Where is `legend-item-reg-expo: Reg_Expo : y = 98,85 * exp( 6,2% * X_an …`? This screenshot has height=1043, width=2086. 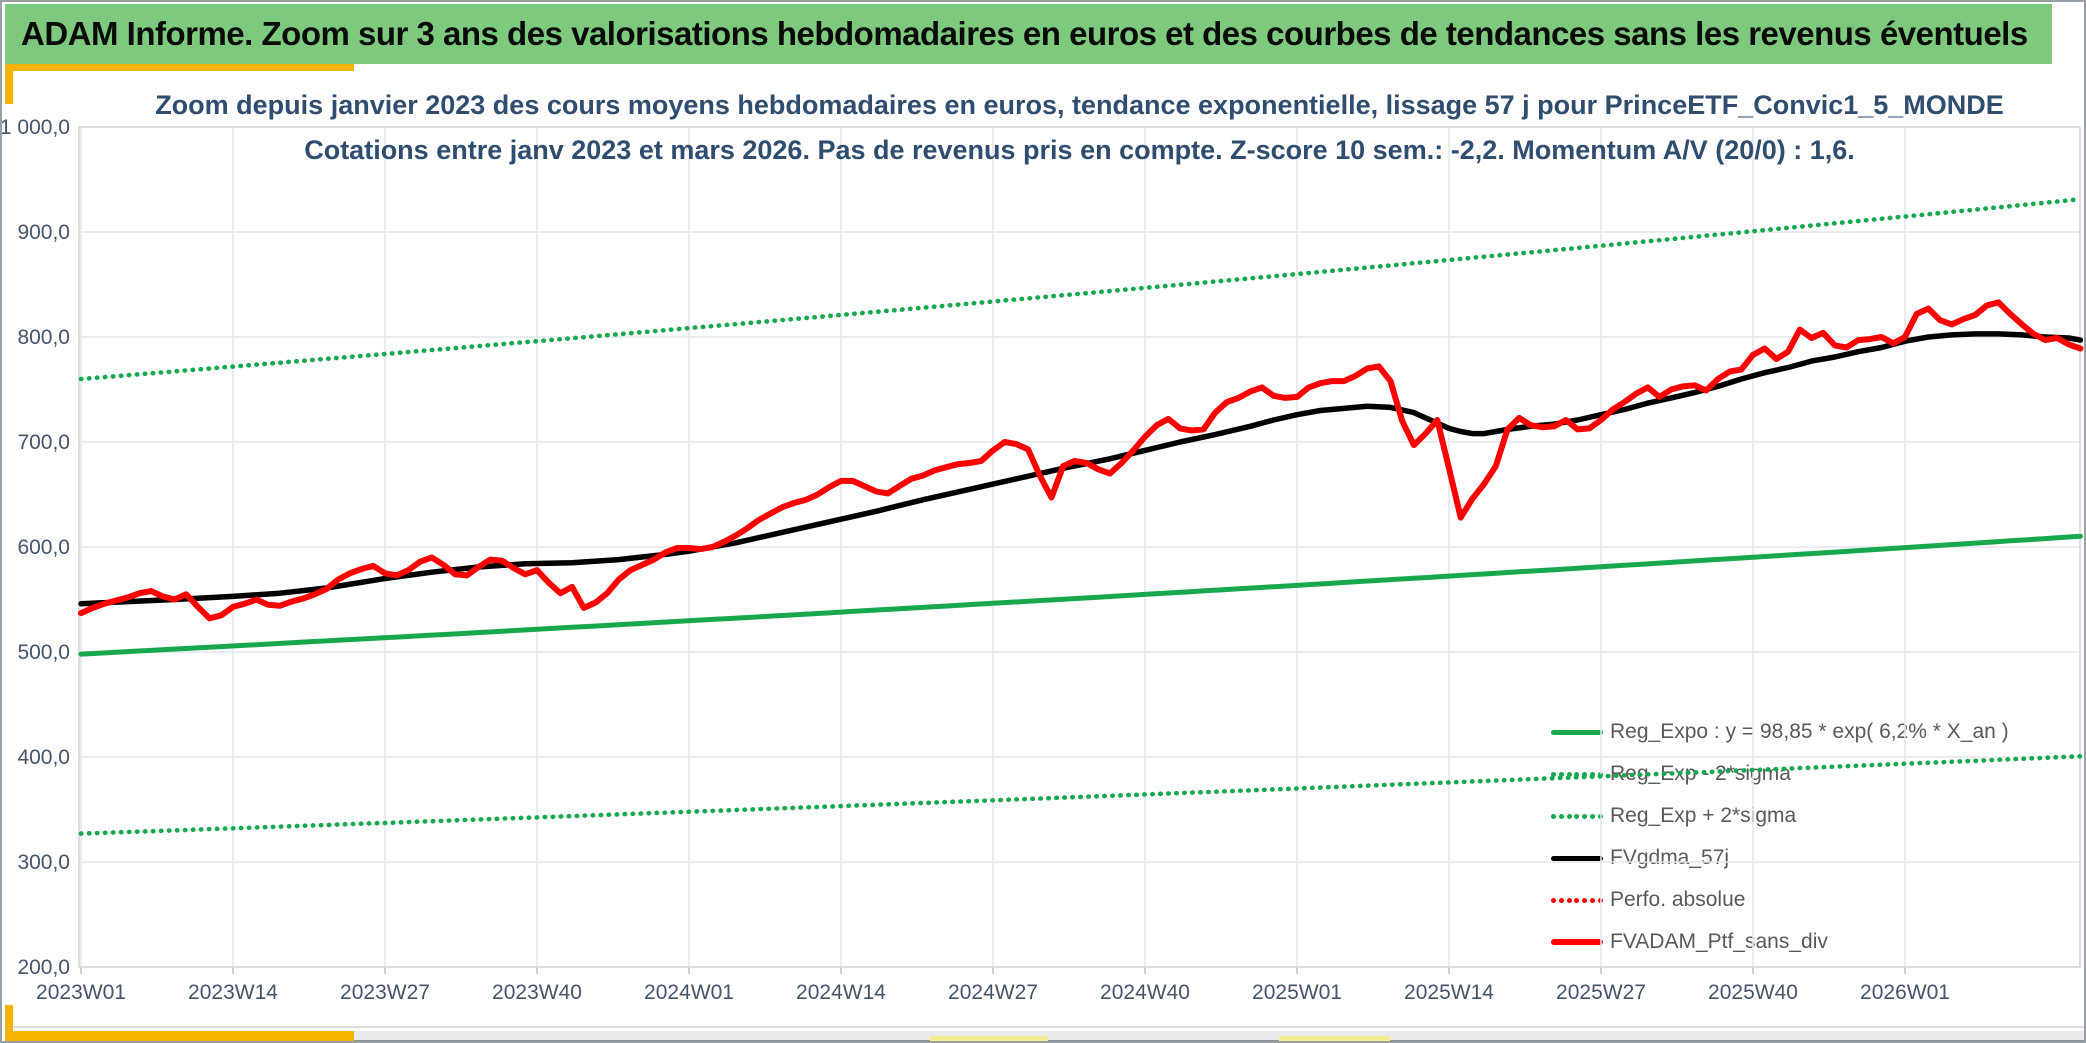 legend-item-reg-expo: Reg_Expo : y = 98,85 * exp( 6,2% * X_an … is located at coordinates (1780, 732).